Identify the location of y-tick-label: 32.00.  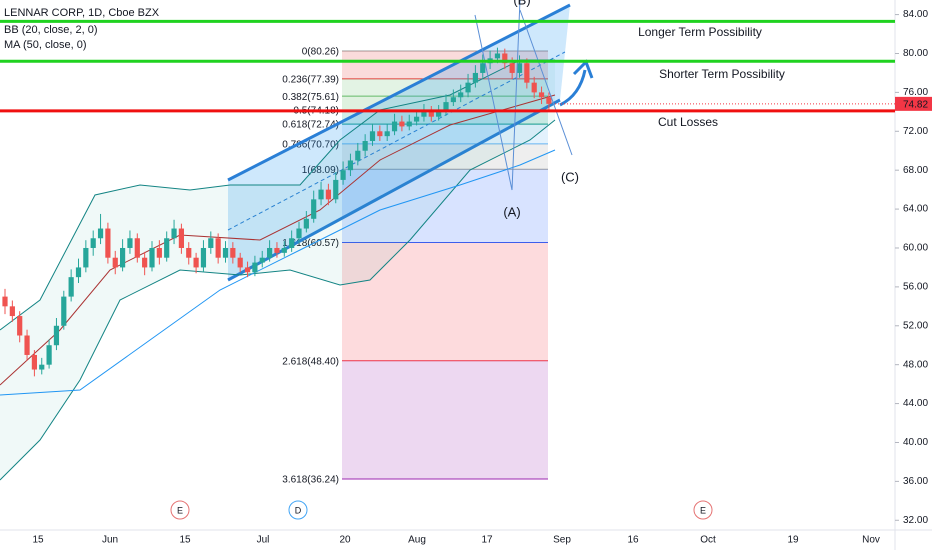
(915, 520).